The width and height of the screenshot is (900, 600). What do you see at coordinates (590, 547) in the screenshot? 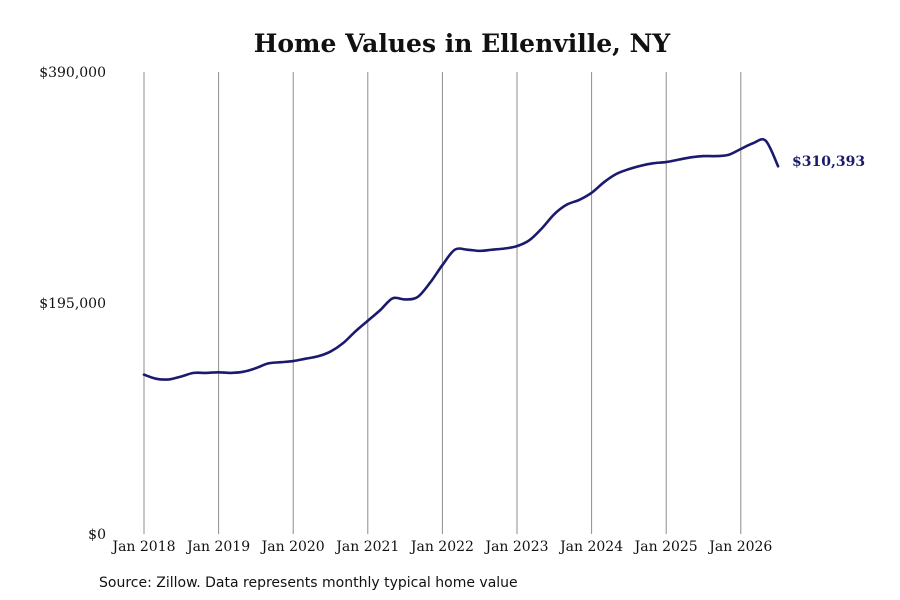
I see `x-tick-label: Jan 2024` at bounding box center [590, 547].